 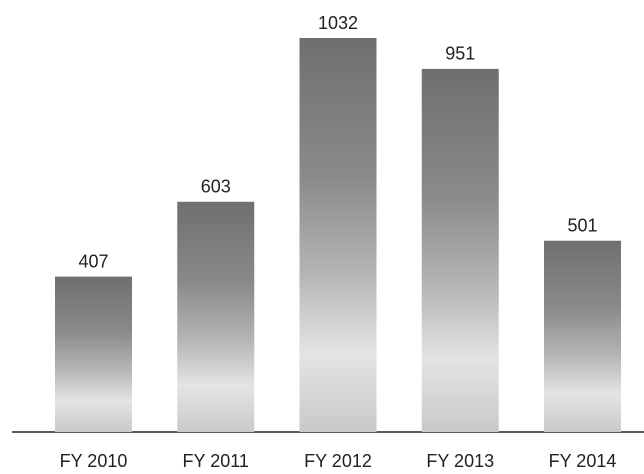 I want to click on x-tick-label: FY 2013, so click(x=460, y=461).